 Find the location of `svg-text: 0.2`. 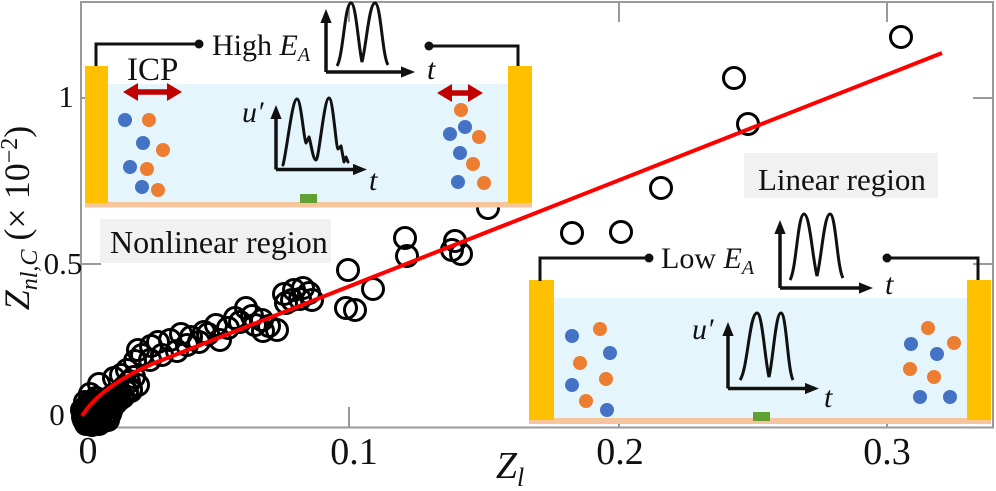

svg-text: 0.2 is located at coordinates (620, 452).